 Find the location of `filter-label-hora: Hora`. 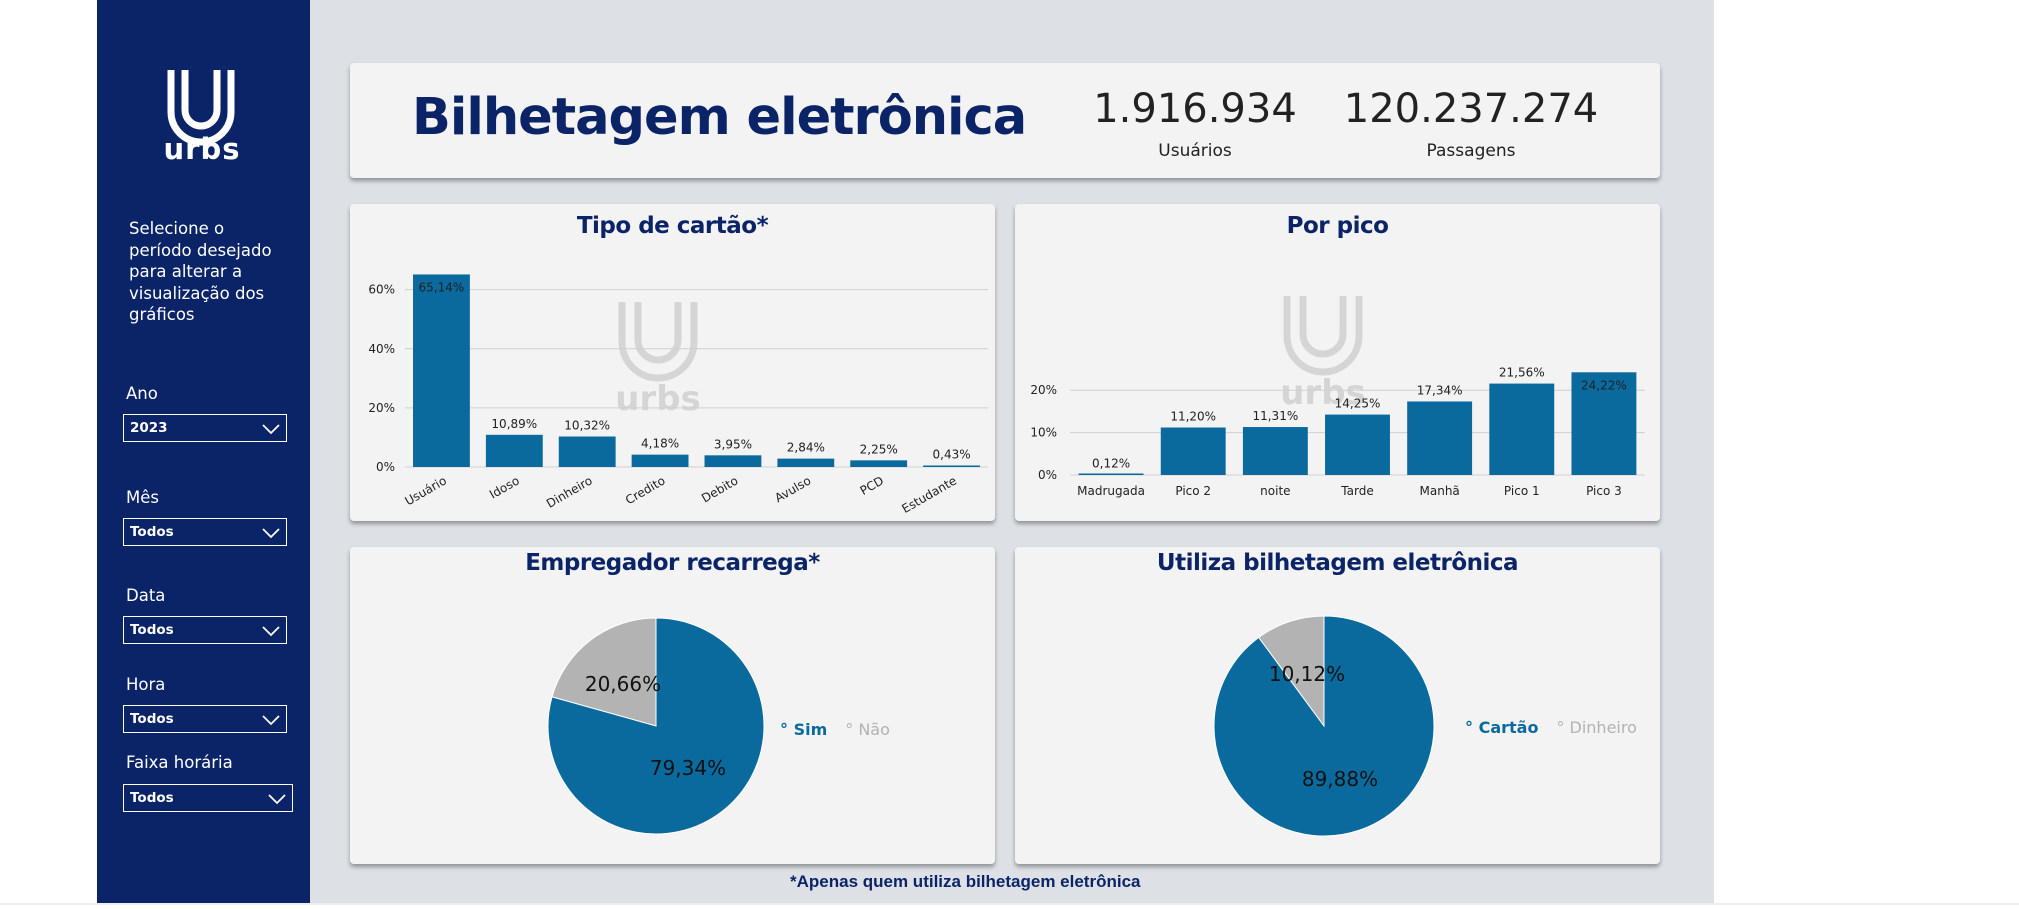

filter-label-hora: Hora is located at coordinates (146, 684).